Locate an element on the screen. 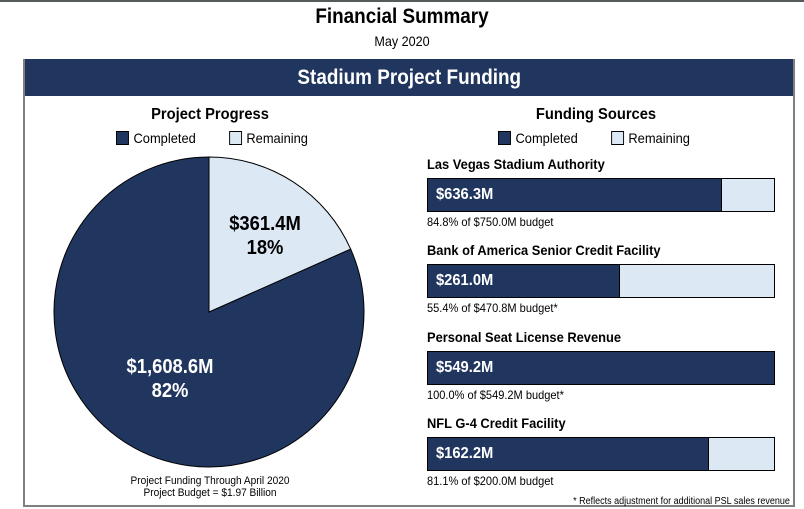 This screenshot has width=804, height=509. funding-bar-value: $162.2M is located at coordinates (465, 453).